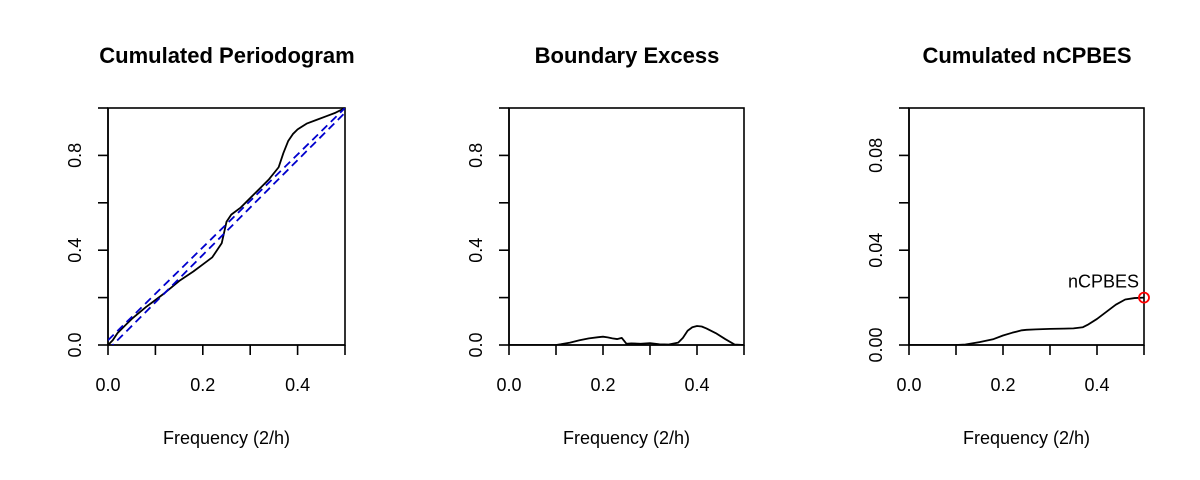 The width and height of the screenshot is (1200, 480). I want to click on marker-annotation: nCPBES, so click(1103, 282).